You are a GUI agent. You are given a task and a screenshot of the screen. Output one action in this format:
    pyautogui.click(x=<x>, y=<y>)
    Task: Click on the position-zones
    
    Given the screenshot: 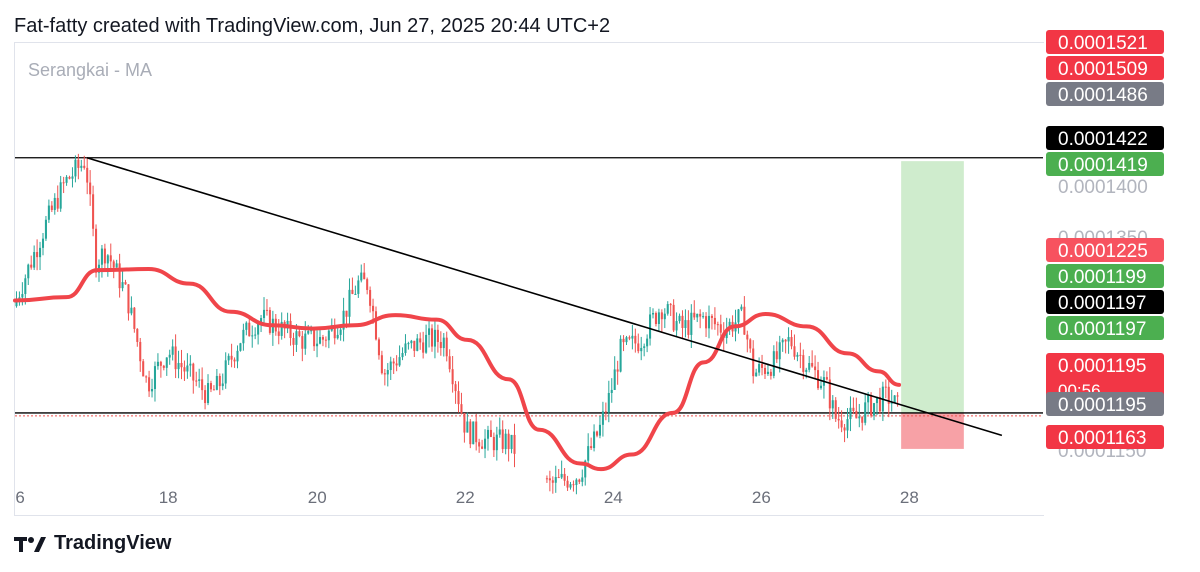 What is the action you would take?
    pyautogui.click(x=932, y=305)
    